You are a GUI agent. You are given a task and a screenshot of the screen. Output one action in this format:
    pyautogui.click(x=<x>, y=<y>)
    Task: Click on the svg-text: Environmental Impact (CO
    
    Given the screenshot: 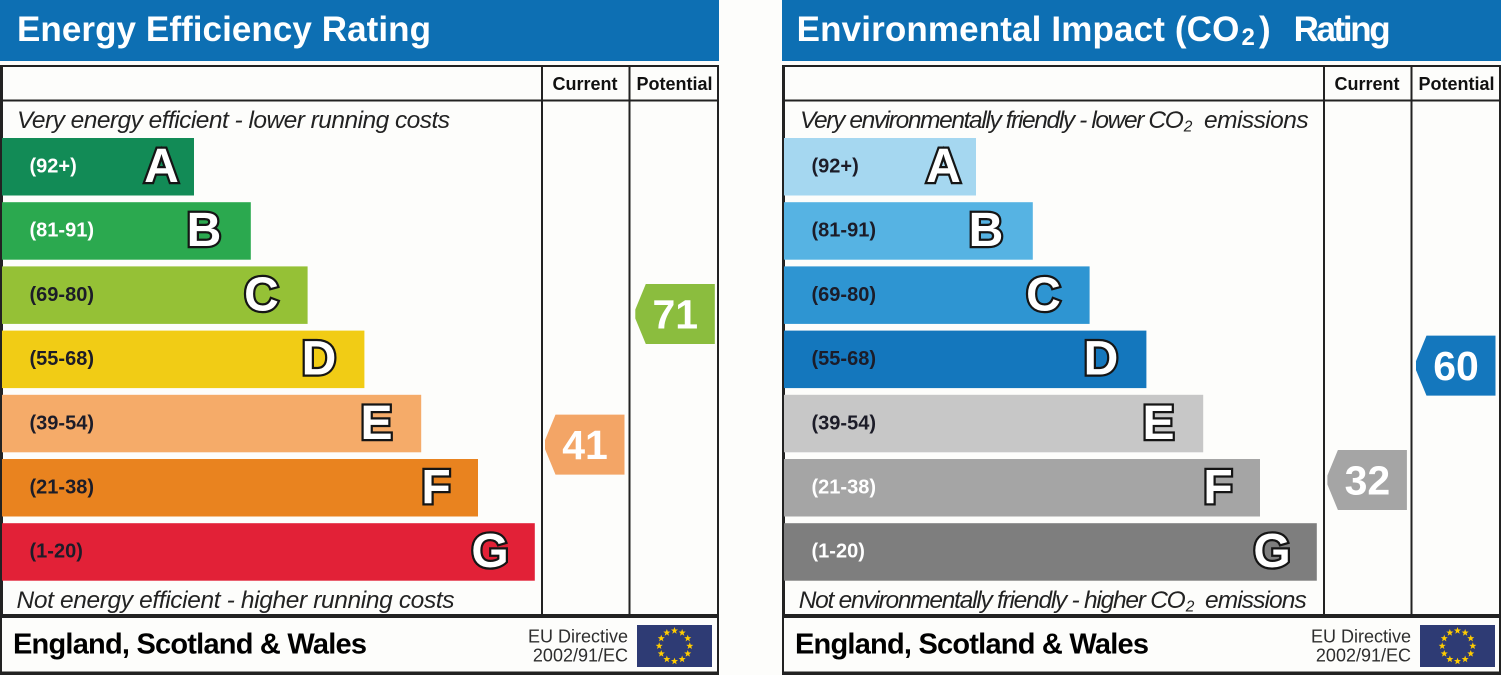 What is the action you would take?
    pyautogui.click(x=1018, y=29)
    